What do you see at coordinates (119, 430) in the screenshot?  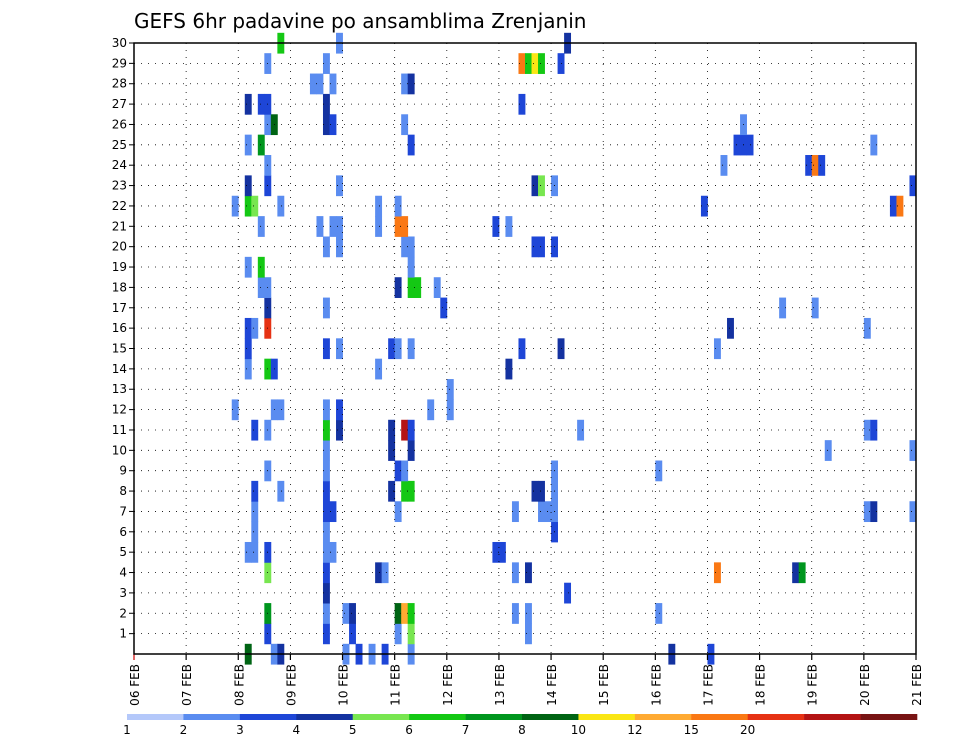 I see `y-tick-label: 11` at bounding box center [119, 430].